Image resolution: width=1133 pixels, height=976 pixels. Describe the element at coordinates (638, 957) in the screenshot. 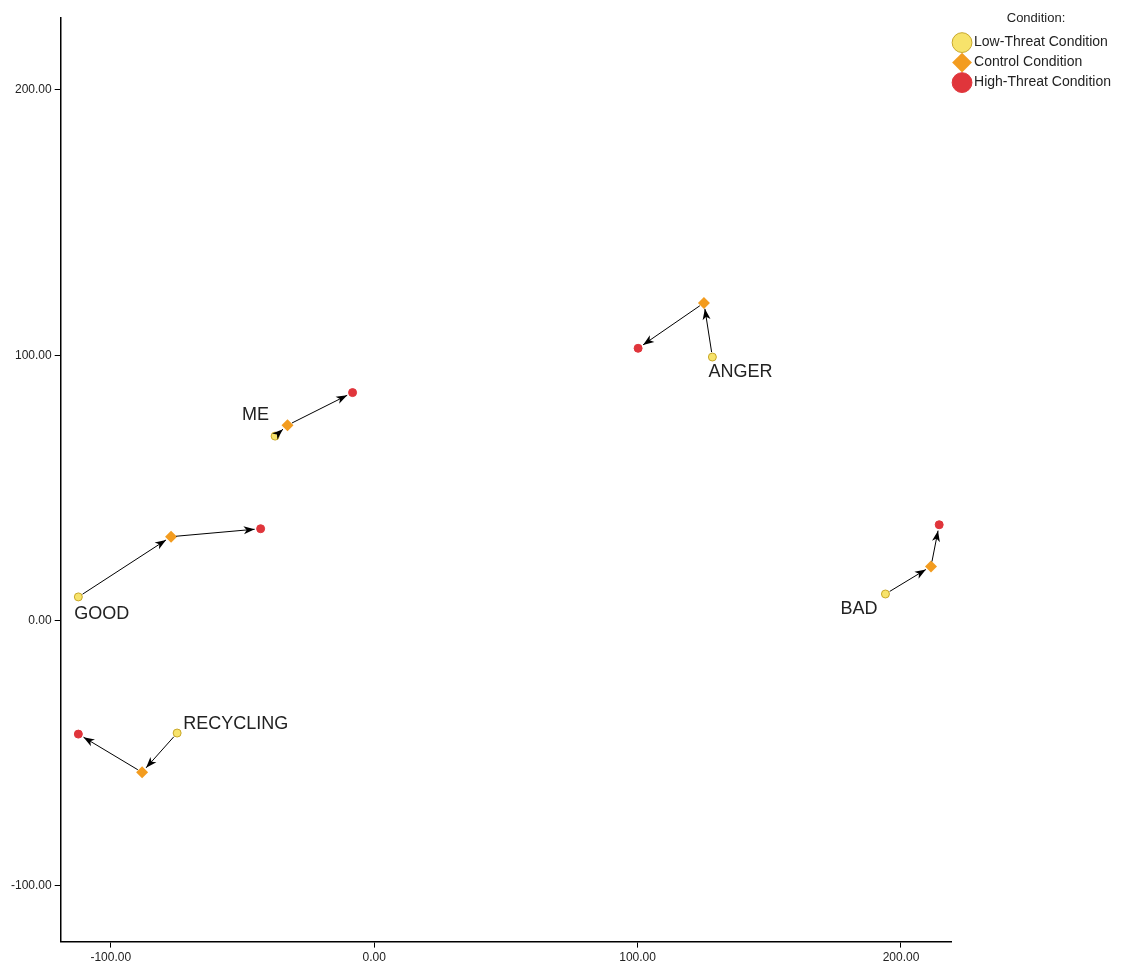

I see `x-tick-label: 100.00` at that location.